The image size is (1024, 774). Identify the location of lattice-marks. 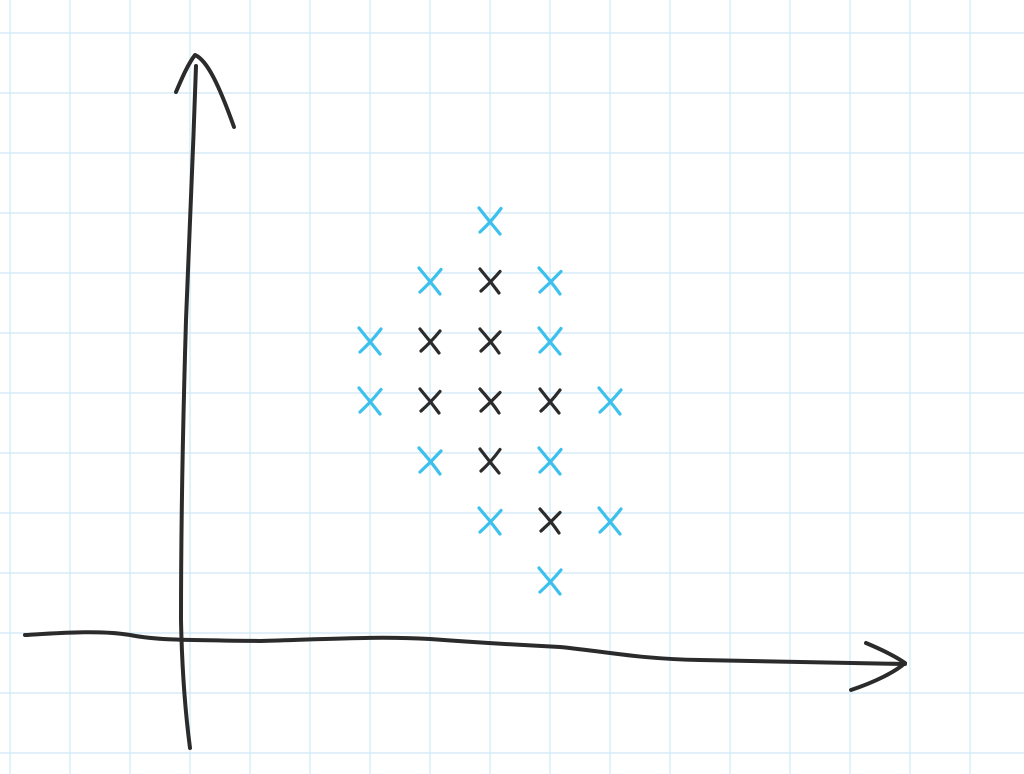
(490, 401).